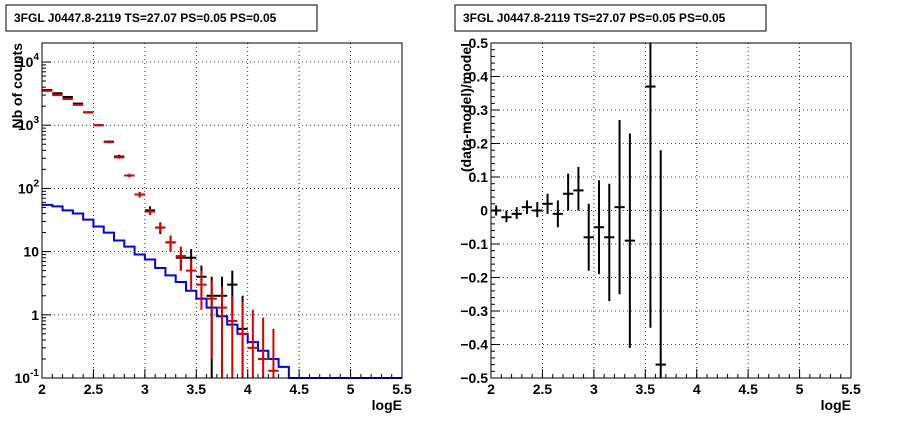 The width and height of the screenshot is (898, 421). I want to click on residuals-y-label: (data-model)/model, so click(466, 107).